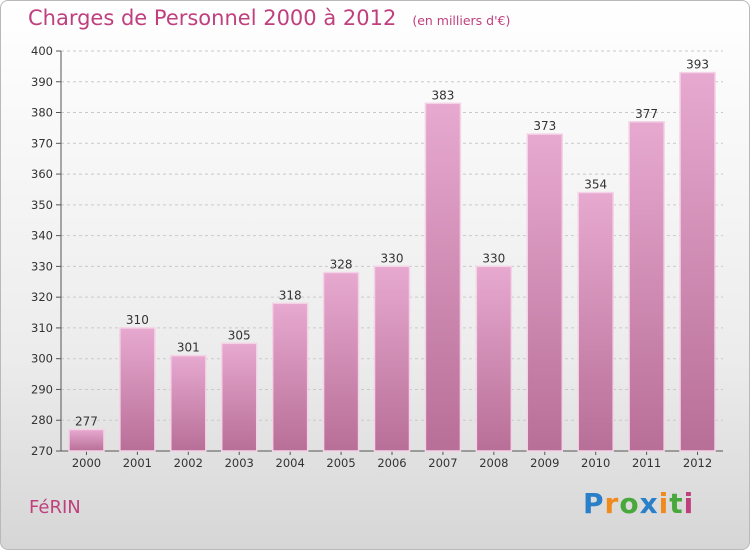 Image resolution: width=750 pixels, height=550 pixels. I want to click on data-label-2011: 377, so click(646, 114).